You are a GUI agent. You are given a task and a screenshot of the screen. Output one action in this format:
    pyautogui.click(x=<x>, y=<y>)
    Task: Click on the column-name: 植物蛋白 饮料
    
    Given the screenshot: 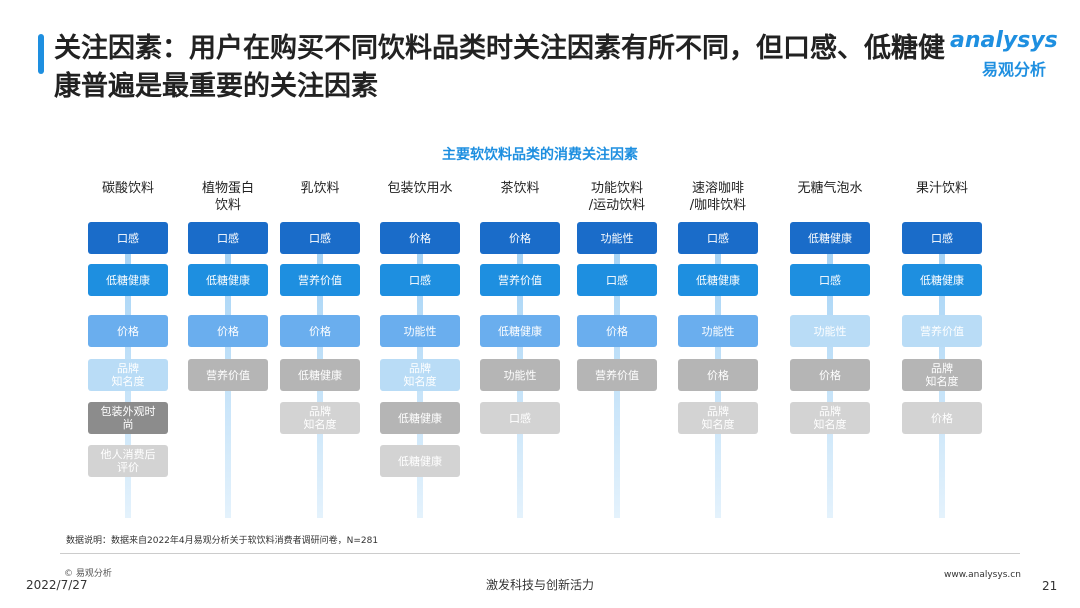 What is the action you would take?
    pyautogui.click(x=227, y=197)
    